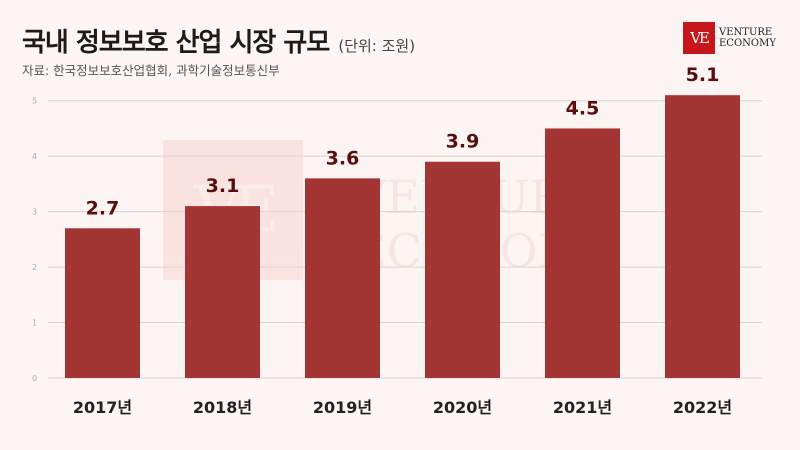  I want to click on brand-logo: VE VENTURE ECONOMY, so click(729, 38).